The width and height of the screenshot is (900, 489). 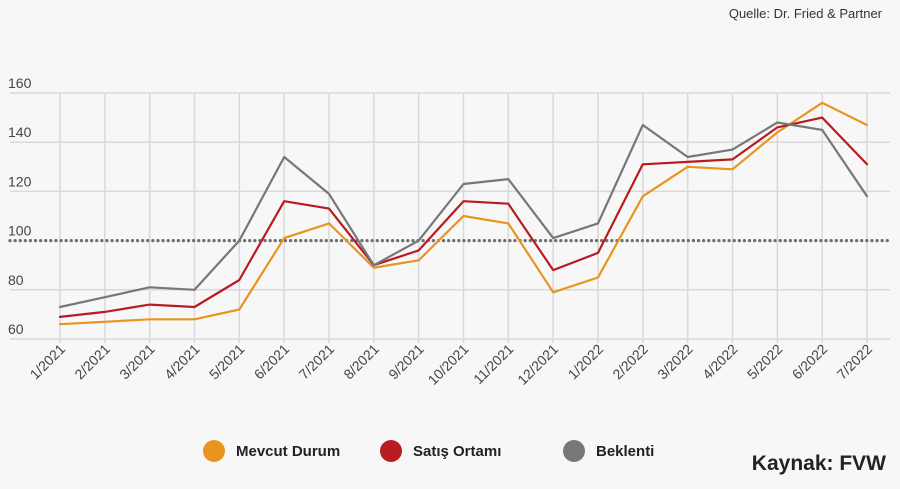 What do you see at coordinates (48, 362) in the screenshot?
I see `x-tick-label: 1/2021` at bounding box center [48, 362].